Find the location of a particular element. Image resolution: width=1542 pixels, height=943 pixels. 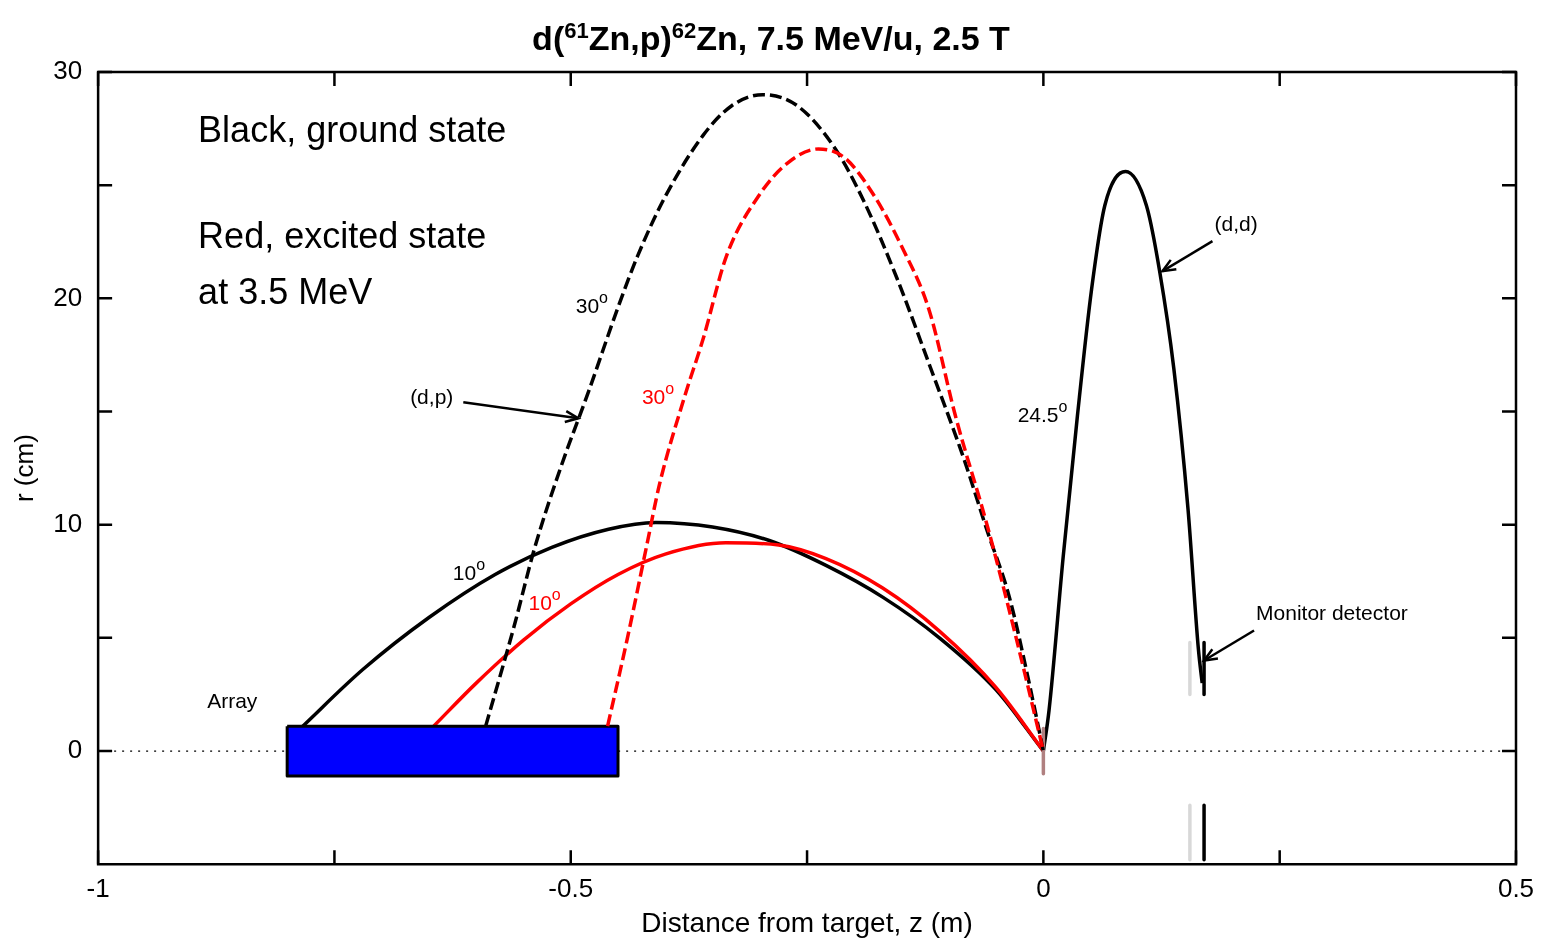

chart-title: d($^{61}$Zn,p)$^{62}$Zn, 7.5 MeV/u, 2.5 T is located at coordinates (771, 38).